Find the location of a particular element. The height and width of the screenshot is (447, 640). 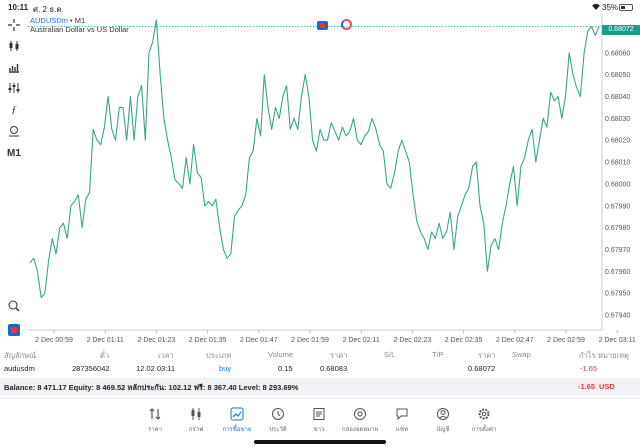

tab-chat: แชท is located at coordinates (402, 420).